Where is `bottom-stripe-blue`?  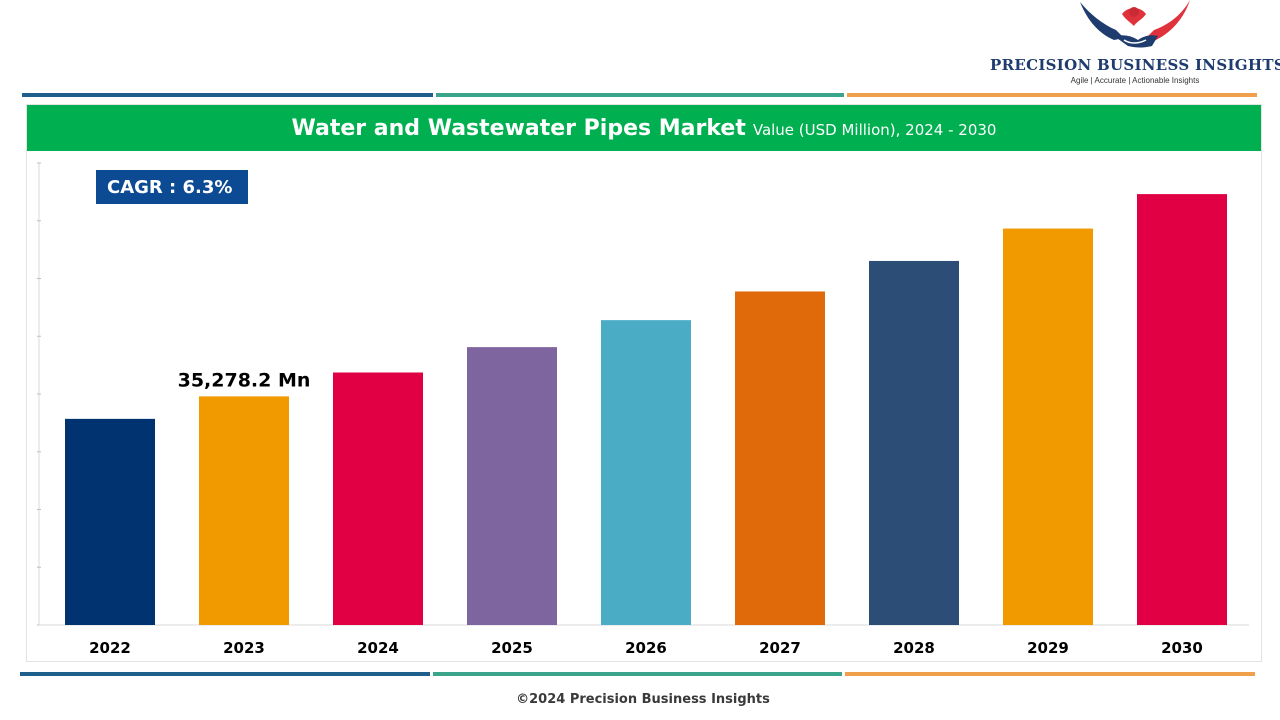
bottom-stripe-blue is located at coordinates (225, 674).